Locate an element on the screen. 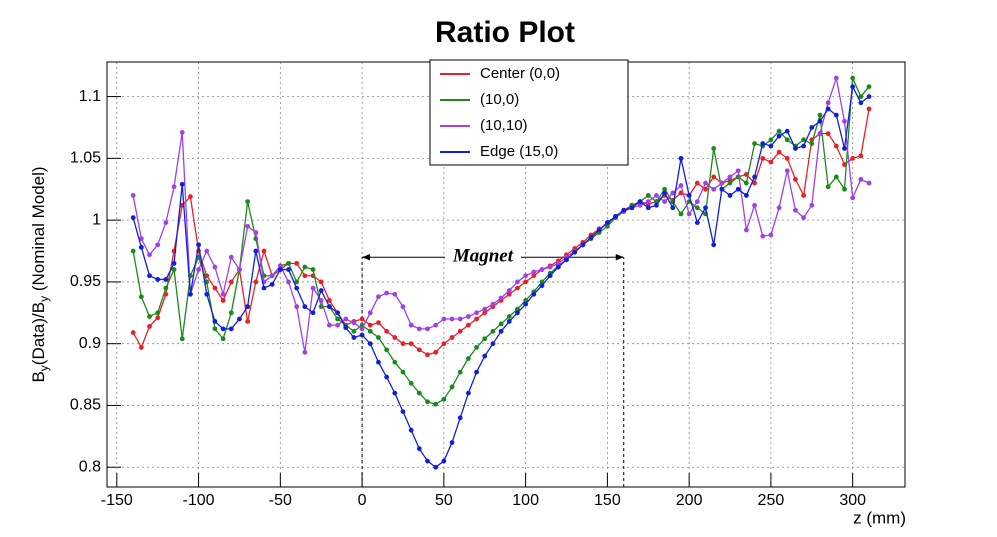 This screenshot has width=997, height=537. y-axis-label-part: y is located at coordinates (44, 299).